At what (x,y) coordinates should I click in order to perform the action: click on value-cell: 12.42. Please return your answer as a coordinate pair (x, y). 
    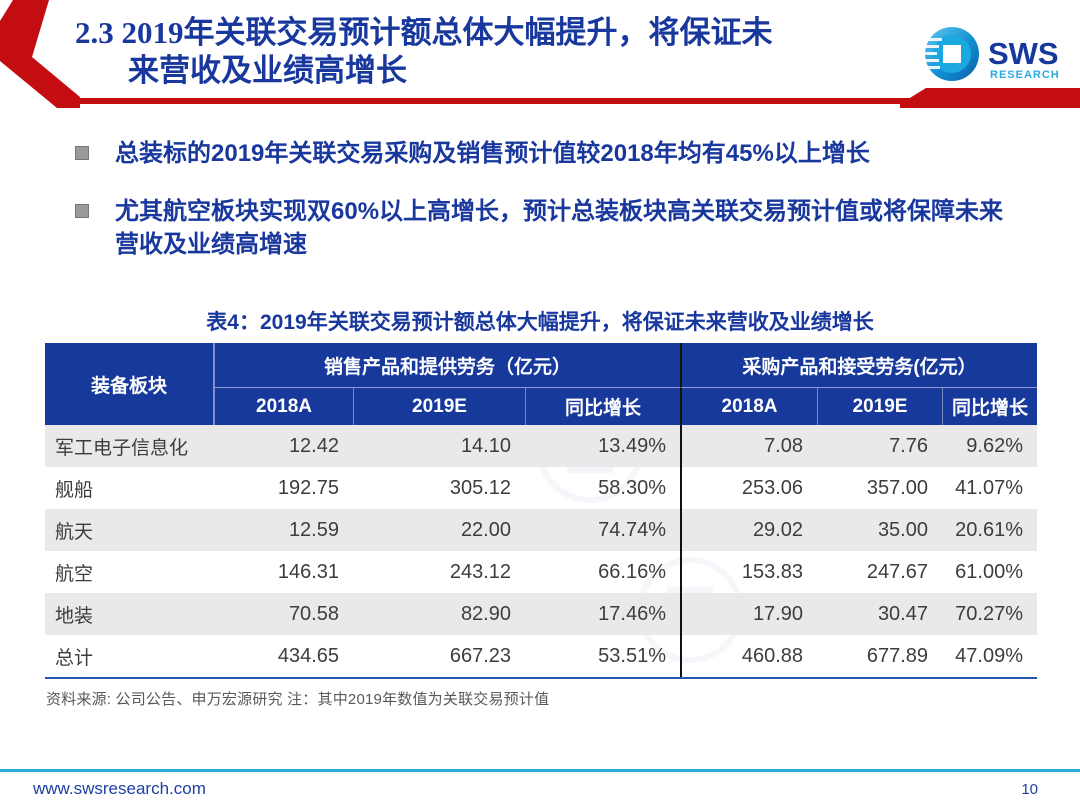
    Looking at the image, I should click on (313, 445).